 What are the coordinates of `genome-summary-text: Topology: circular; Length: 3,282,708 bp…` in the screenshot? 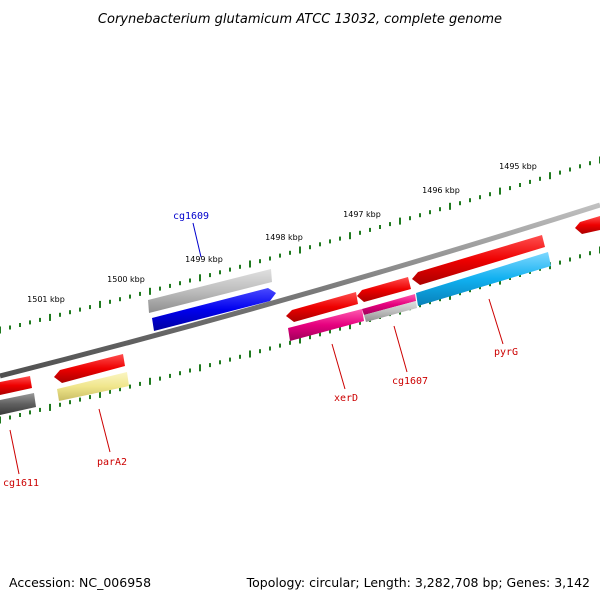 It's located at (418, 582).